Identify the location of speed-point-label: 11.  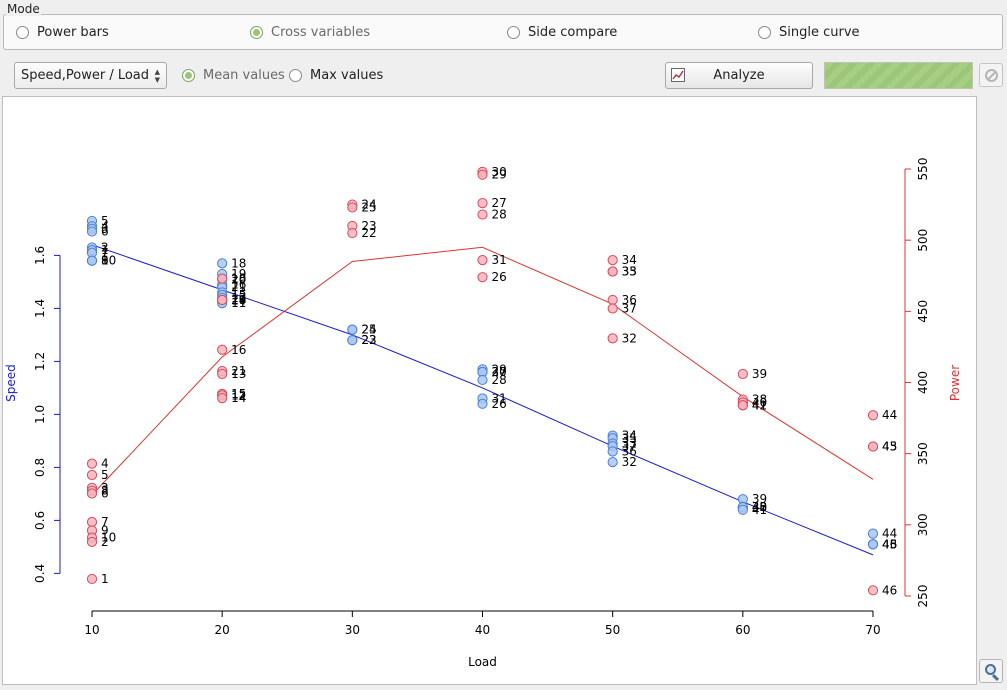
(238, 303).